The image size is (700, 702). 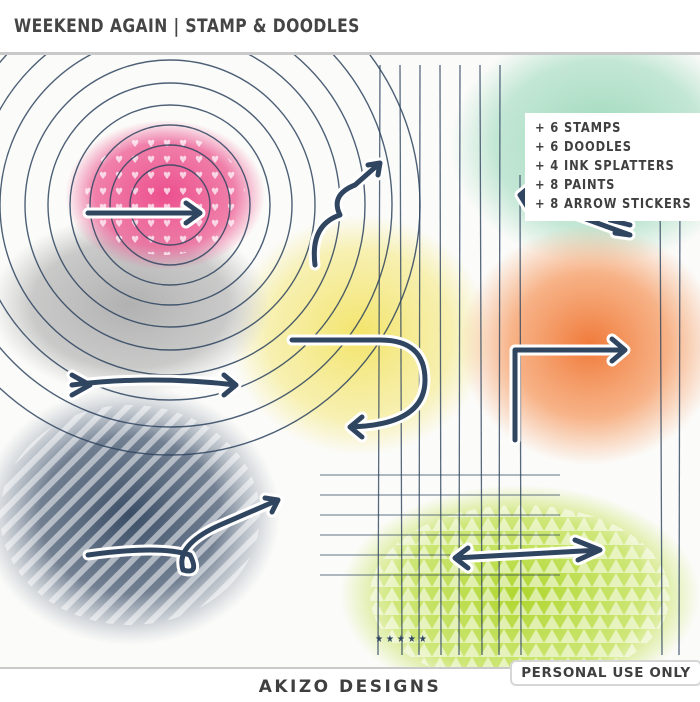 I want to click on header: WEEKEND AGAIN | STAMP & DOODLES, so click(x=350, y=27).